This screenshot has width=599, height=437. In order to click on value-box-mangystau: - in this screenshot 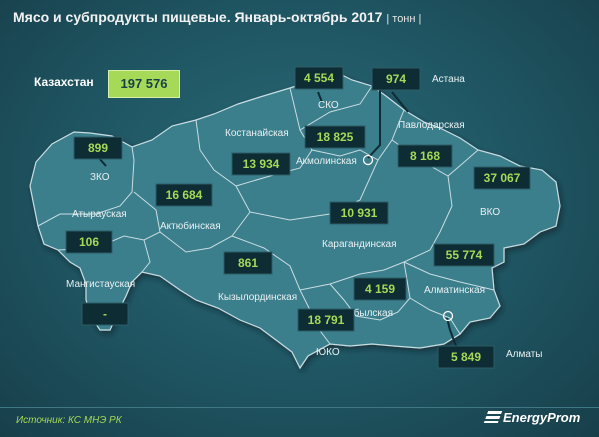, I will do `click(105, 314)`.